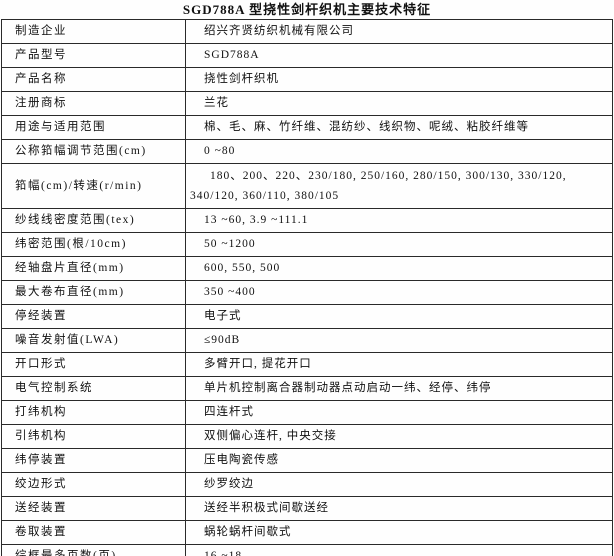  Describe the element at coordinates (93, 186) in the screenshot. I see `spec-label: 筘幅(cm)/转速(r/min)` at that location.